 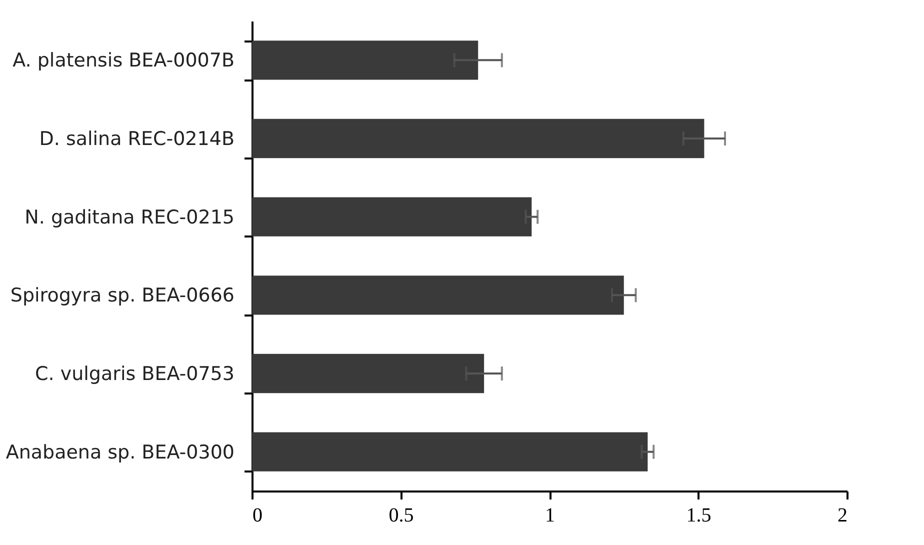 I want to click on x-tick-label: 1, so click(x=550, y=515).